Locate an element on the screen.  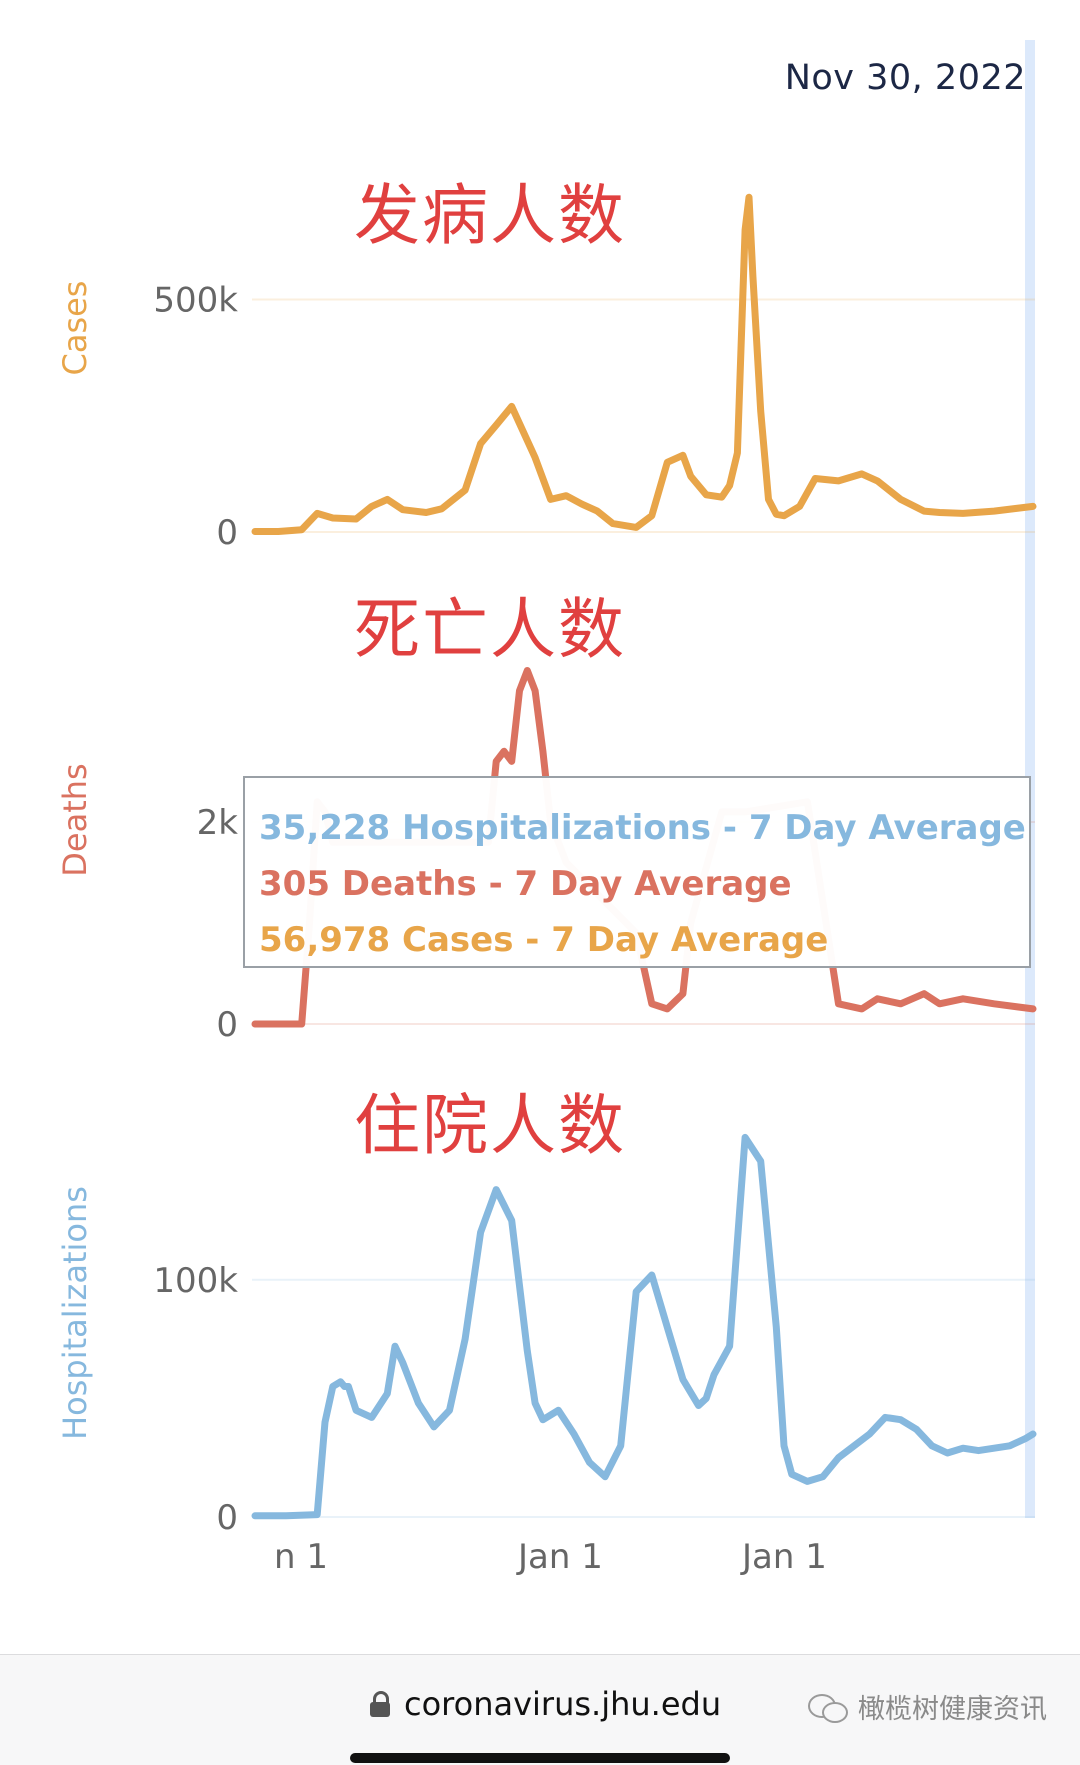
series-line-cases is located at coordinates (644, 364).